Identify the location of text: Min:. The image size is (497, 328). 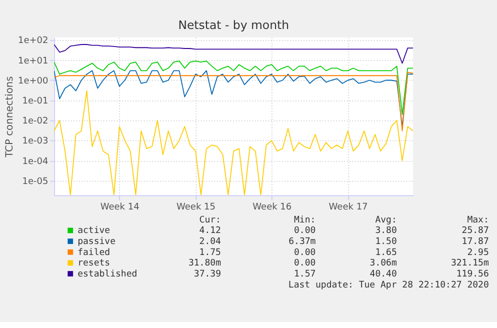
(305, 220).